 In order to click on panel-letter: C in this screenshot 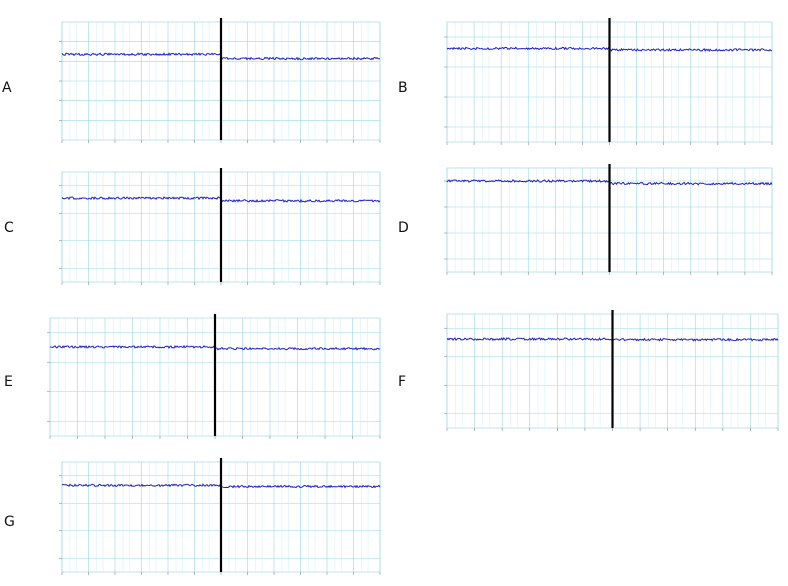, I will do `click(9, 228)`.